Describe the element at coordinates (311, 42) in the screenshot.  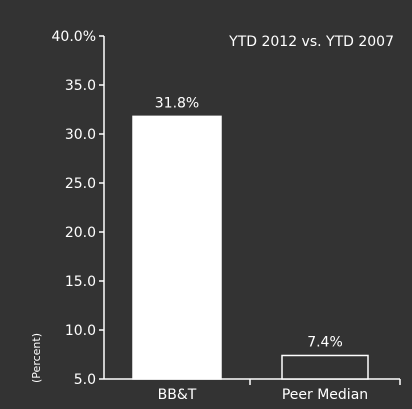
I see `chart-title: YTD 2012 vs. YTD 2007` at that location.